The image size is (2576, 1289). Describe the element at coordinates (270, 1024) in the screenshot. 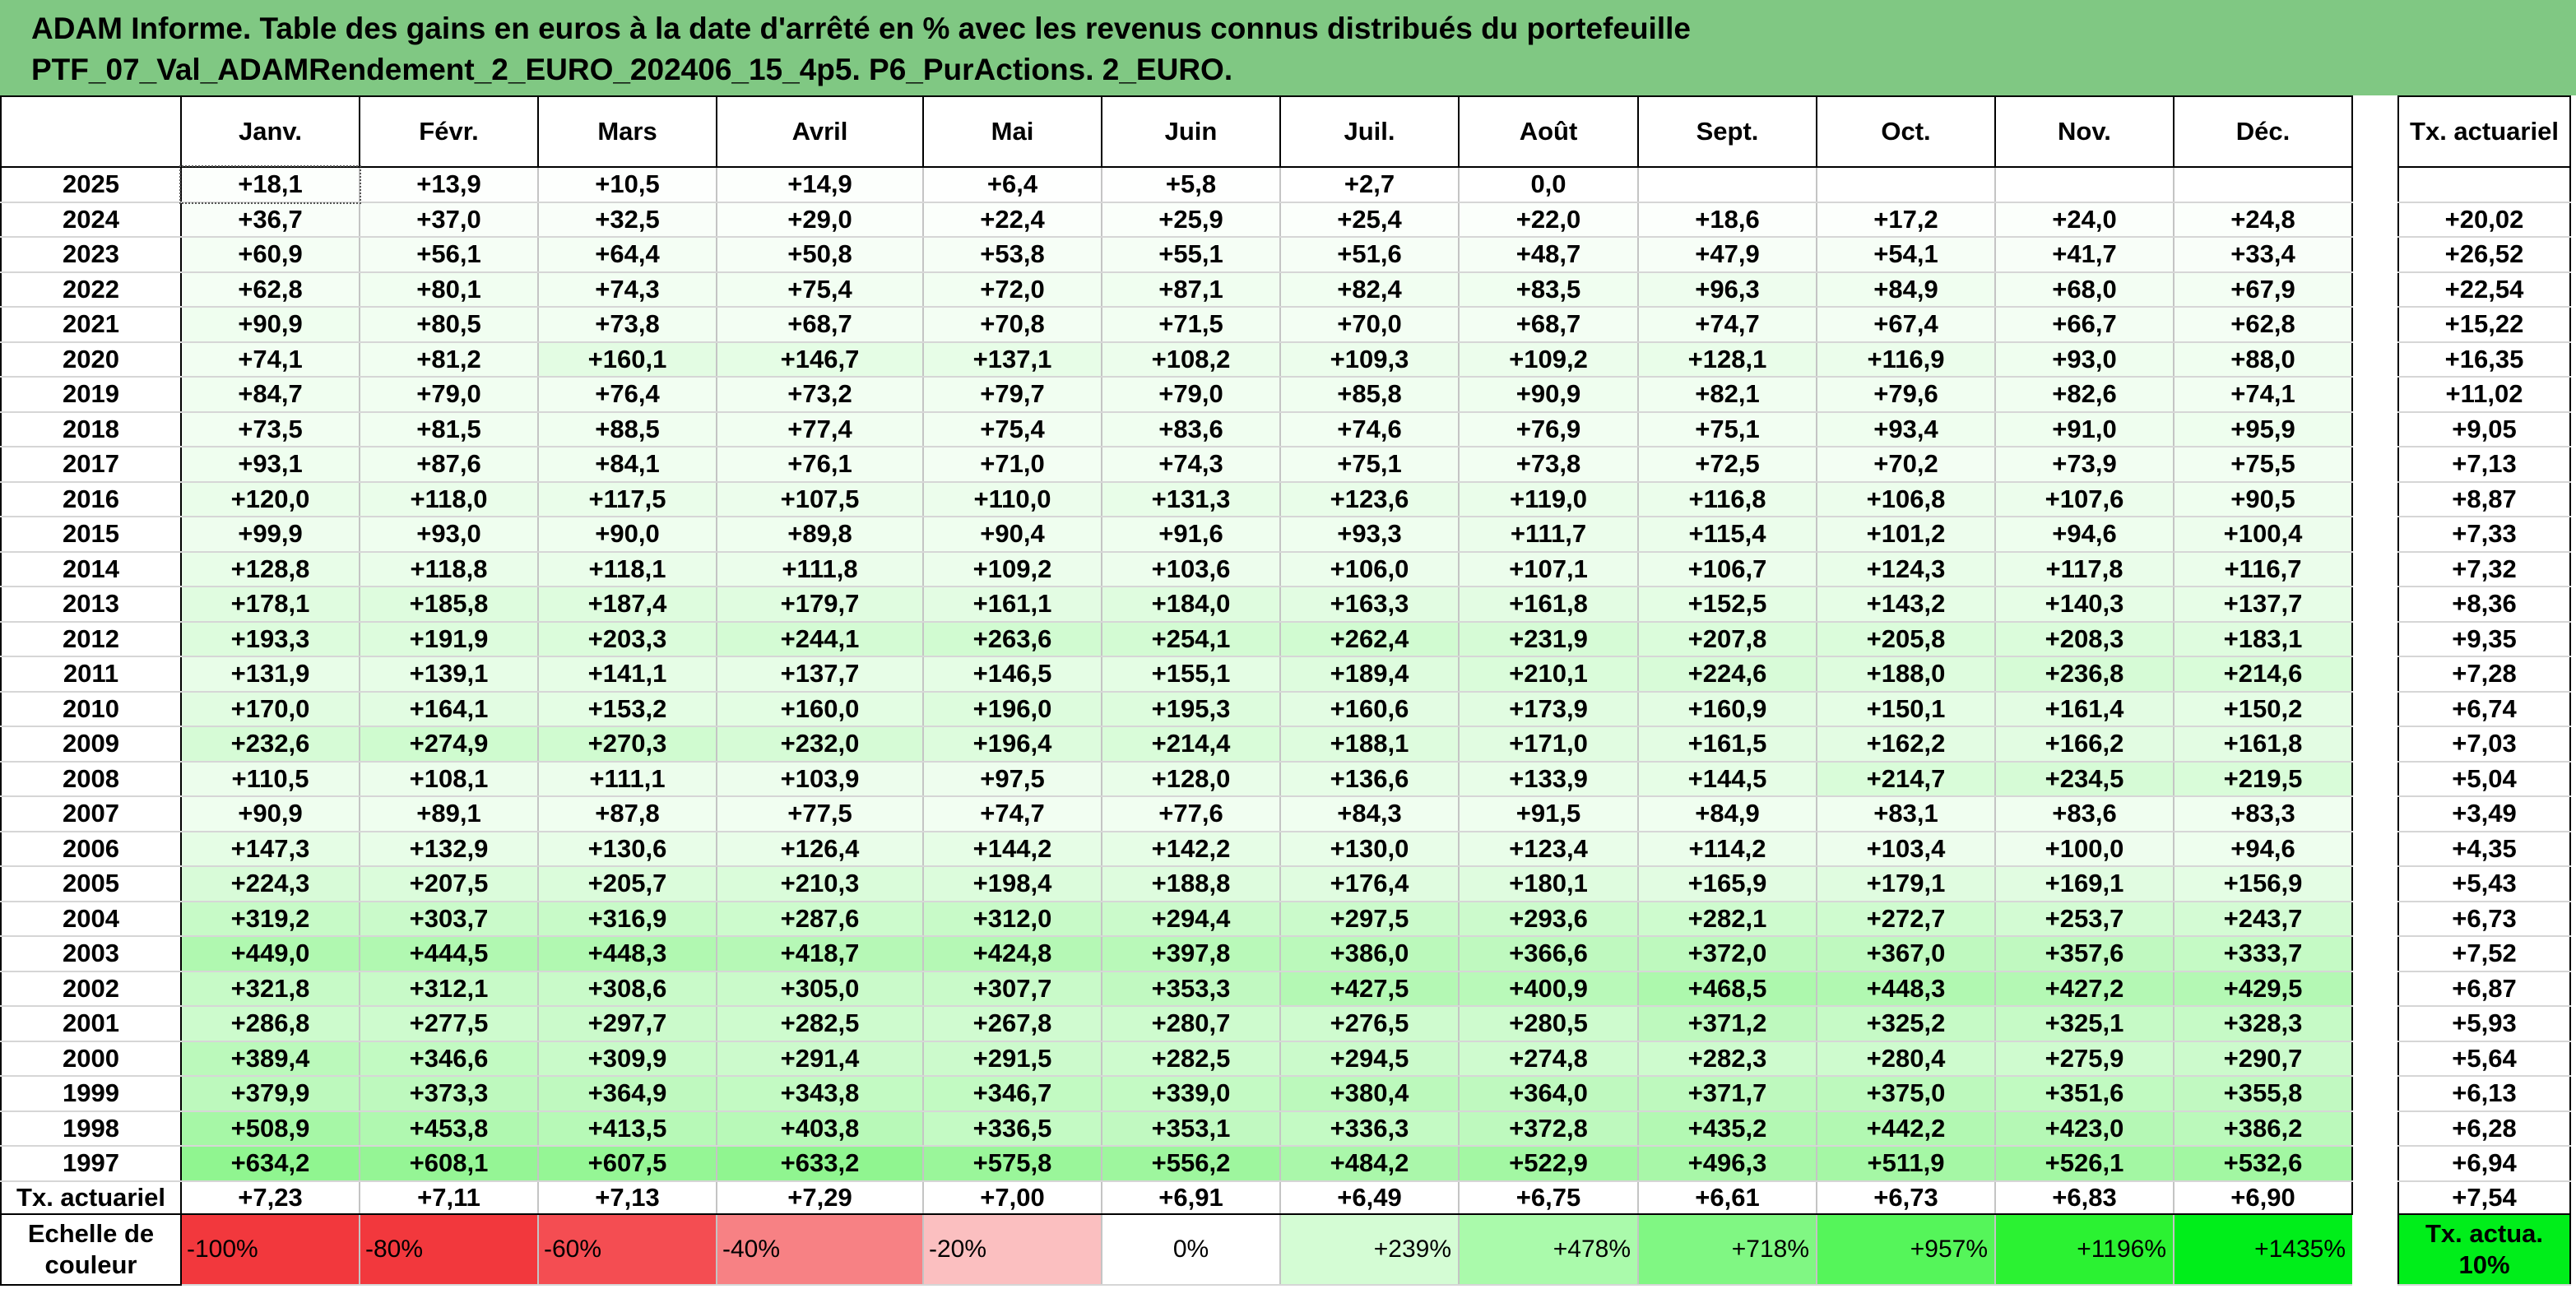

I see `value-cell: +286,8` at that location.